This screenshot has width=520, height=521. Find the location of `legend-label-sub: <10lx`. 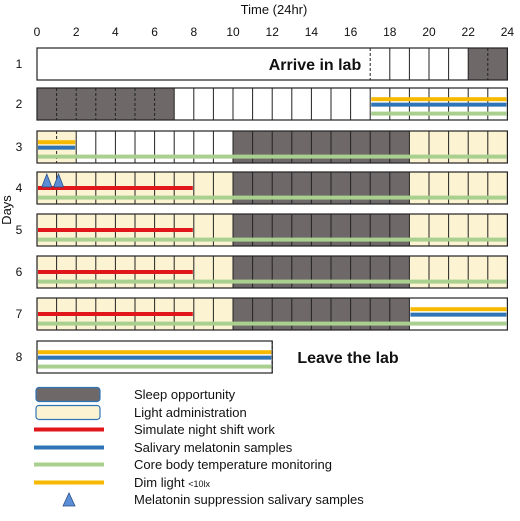

legend-label-sub: <10lx is located at coordinates (199, 483).